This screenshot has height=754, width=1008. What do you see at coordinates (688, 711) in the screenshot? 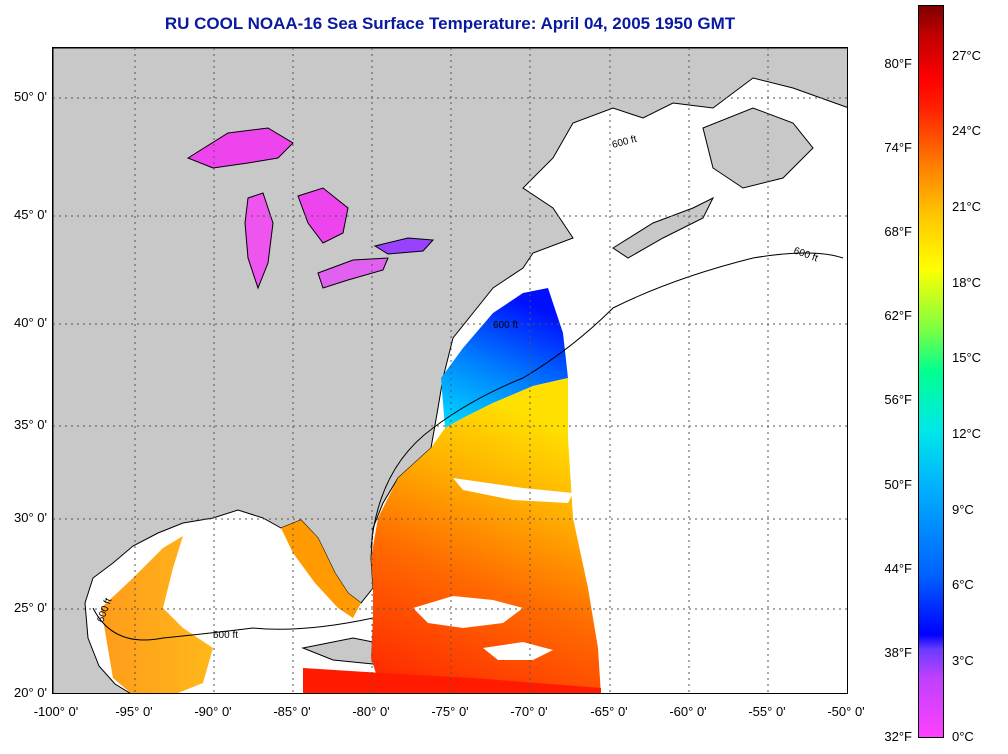
I see `lon-label: -60° 0'` at bounding box center [688, 711].